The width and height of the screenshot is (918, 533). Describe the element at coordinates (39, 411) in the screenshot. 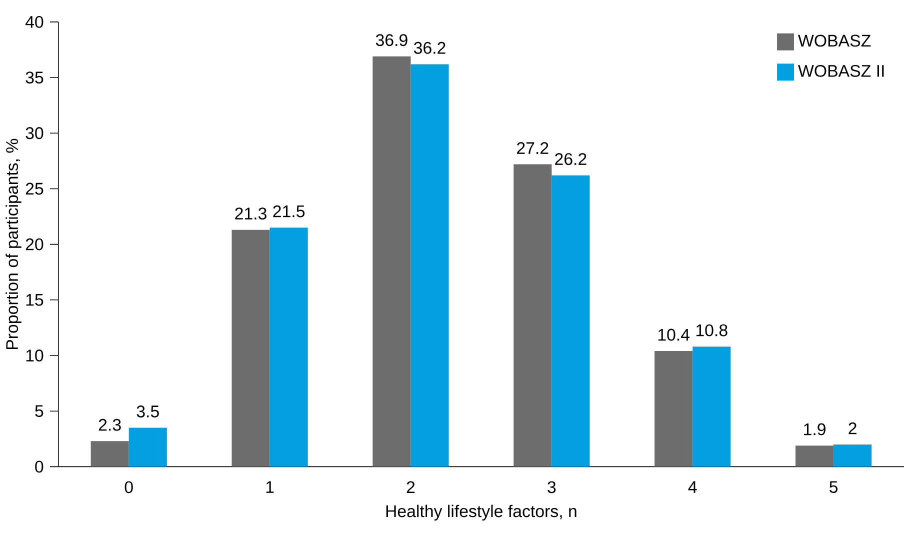

I see `y-tick-label: 5` at that location.